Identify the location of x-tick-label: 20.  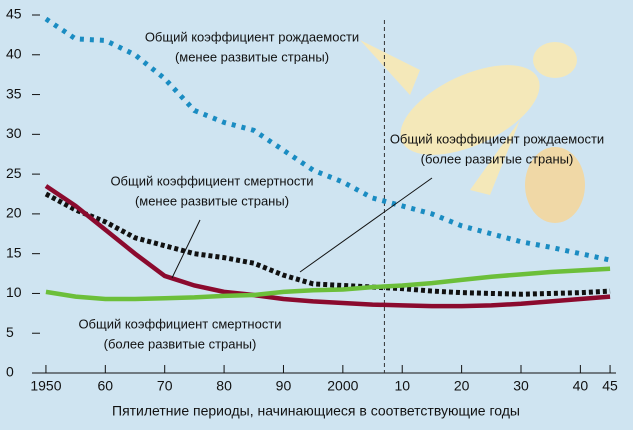
(462, 386).